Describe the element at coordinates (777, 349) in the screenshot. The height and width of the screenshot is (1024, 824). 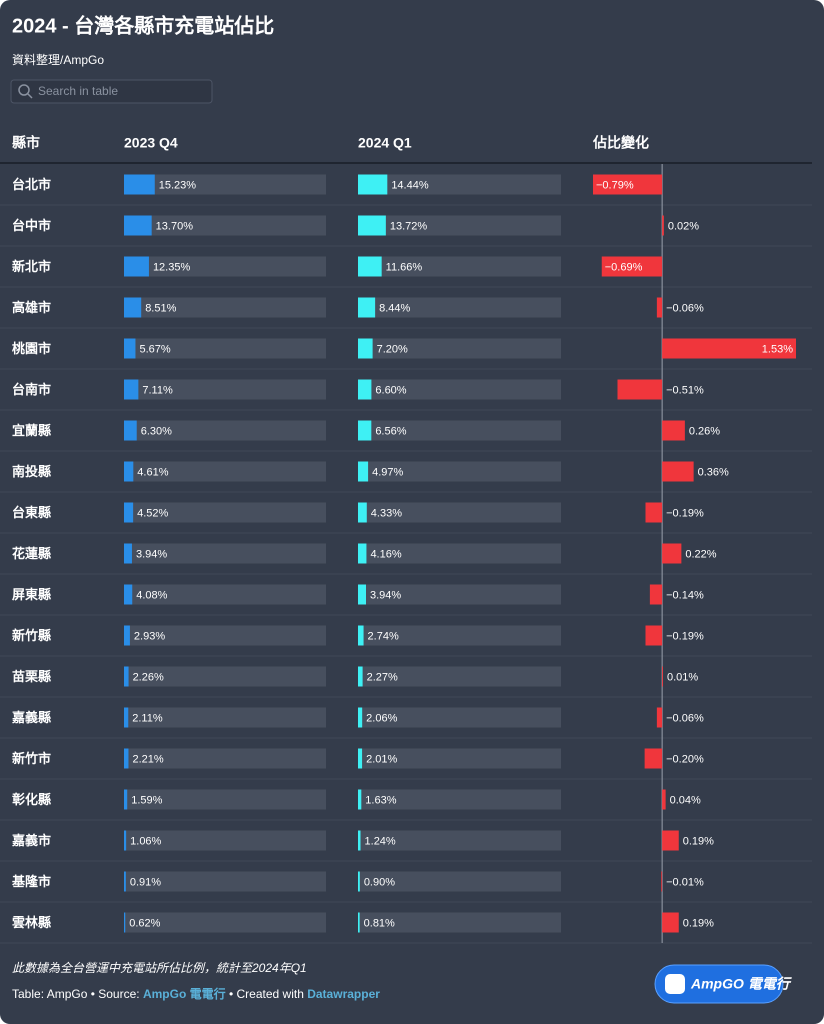
I see `value-label: 1.53%` at that location.